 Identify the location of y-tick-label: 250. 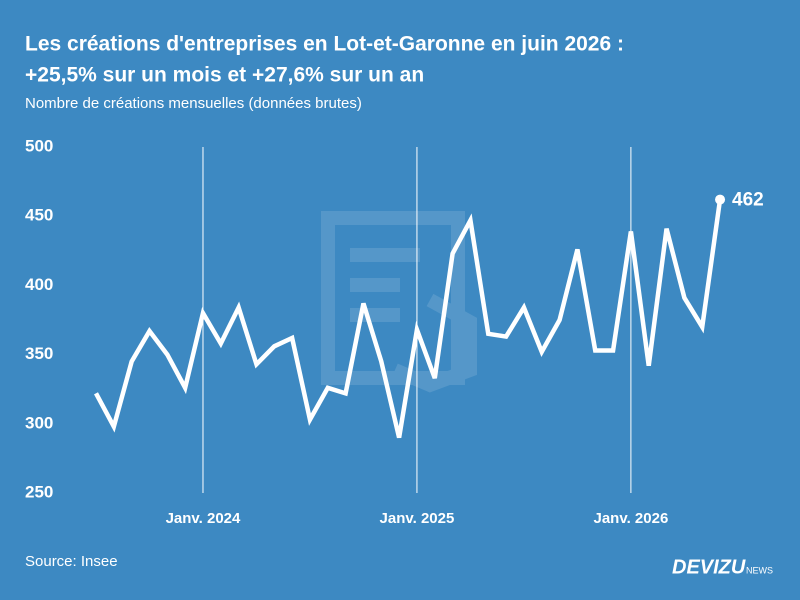
(39, 491).